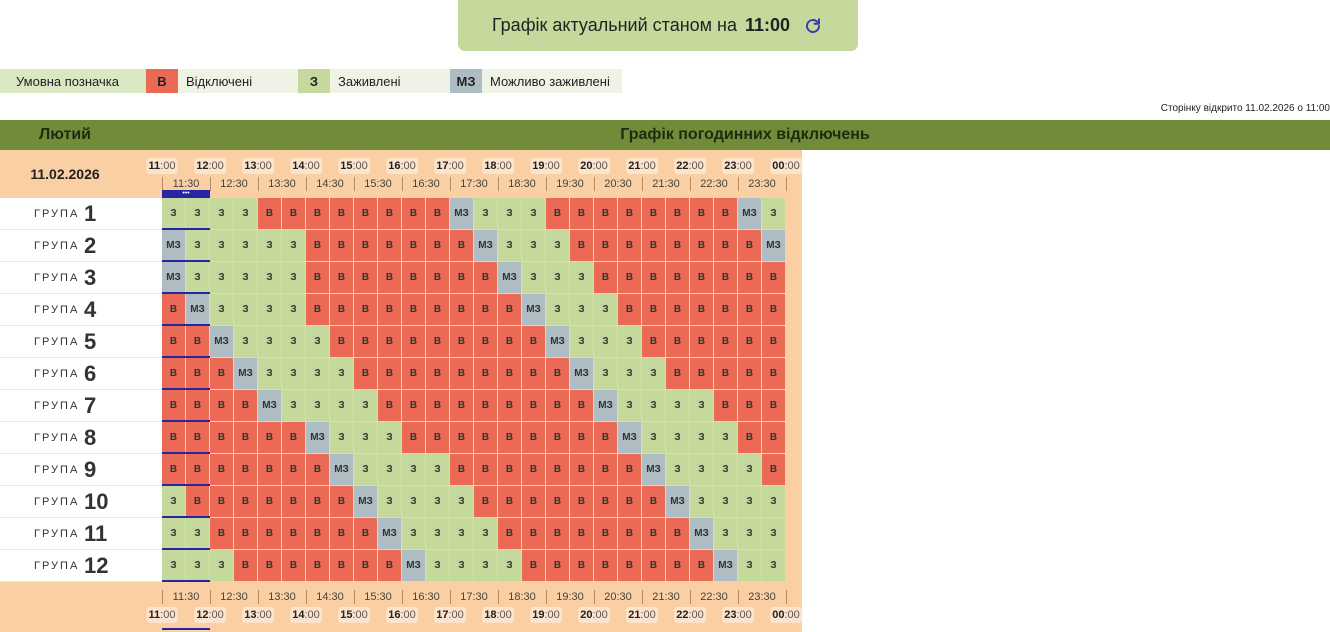  Describe the element at coordinates (666, 597) in the screenshot. I see `bottom-half-hour-label: 21:30` at that location.